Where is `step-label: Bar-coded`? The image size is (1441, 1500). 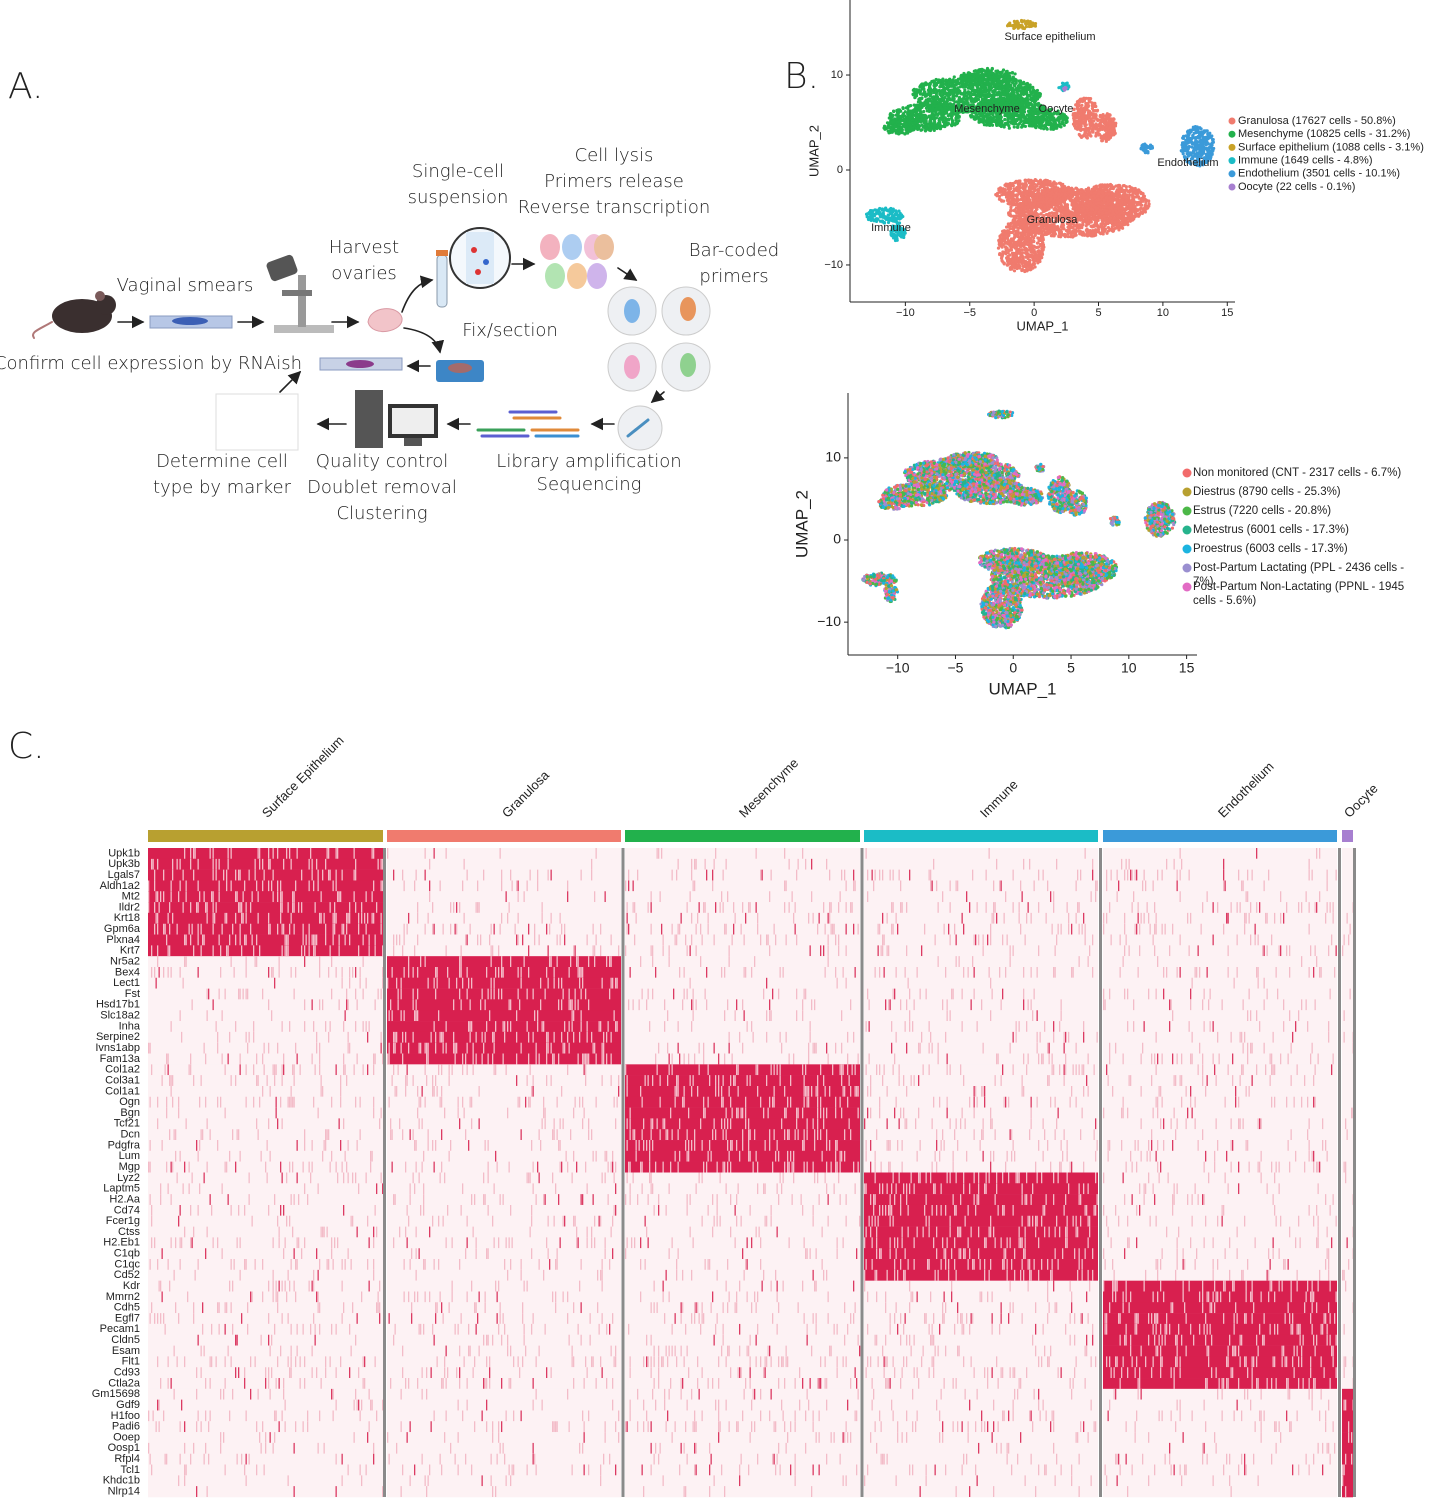
step-label: Bar-coded is located at coordinates (734, 250).